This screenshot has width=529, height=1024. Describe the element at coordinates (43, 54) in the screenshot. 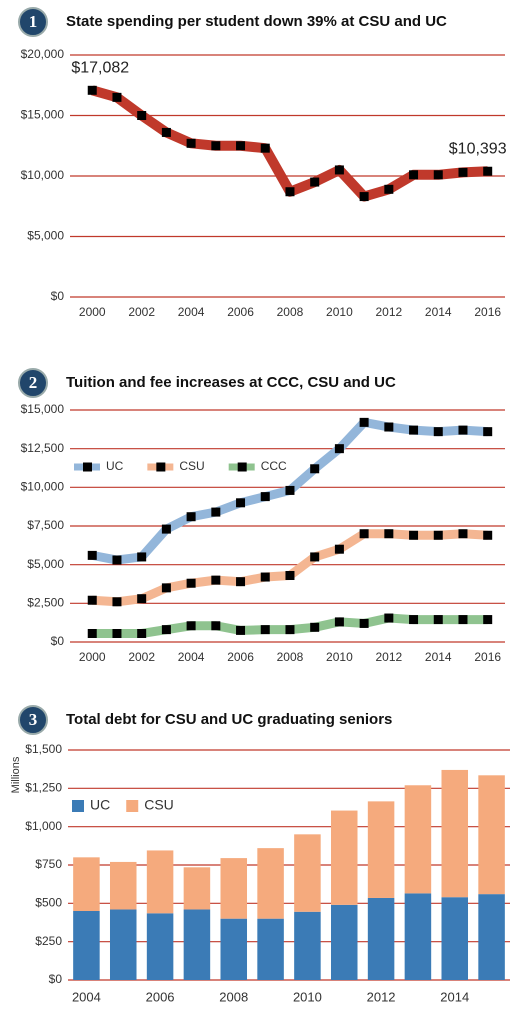

I see `y-tick-label: $20,000` at that location.